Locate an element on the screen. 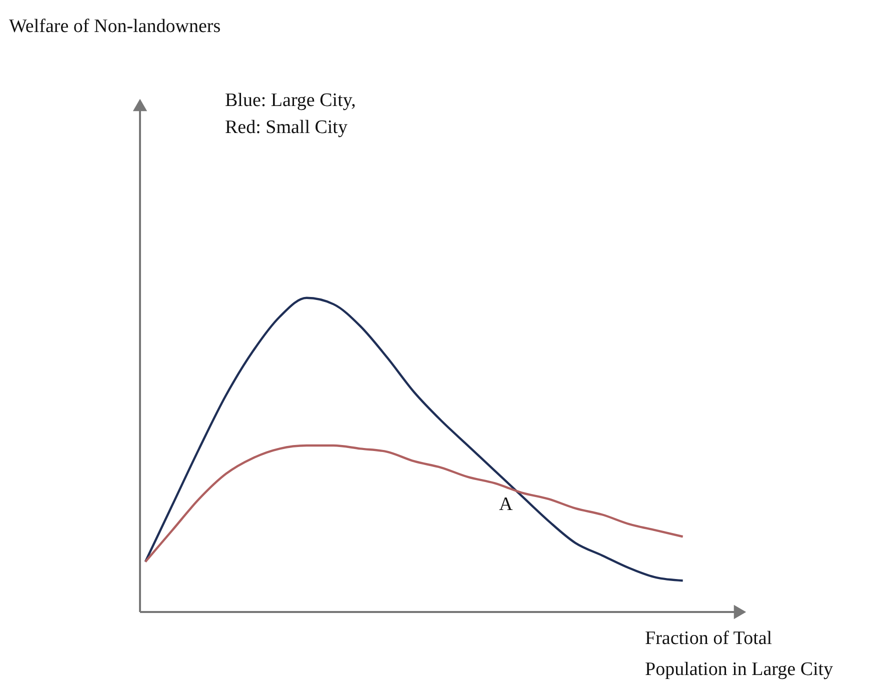 Image resolution: width=891 pixels, height=686 pixels. text: Welfare of Non-landowners is located at coordinates (115, 26).